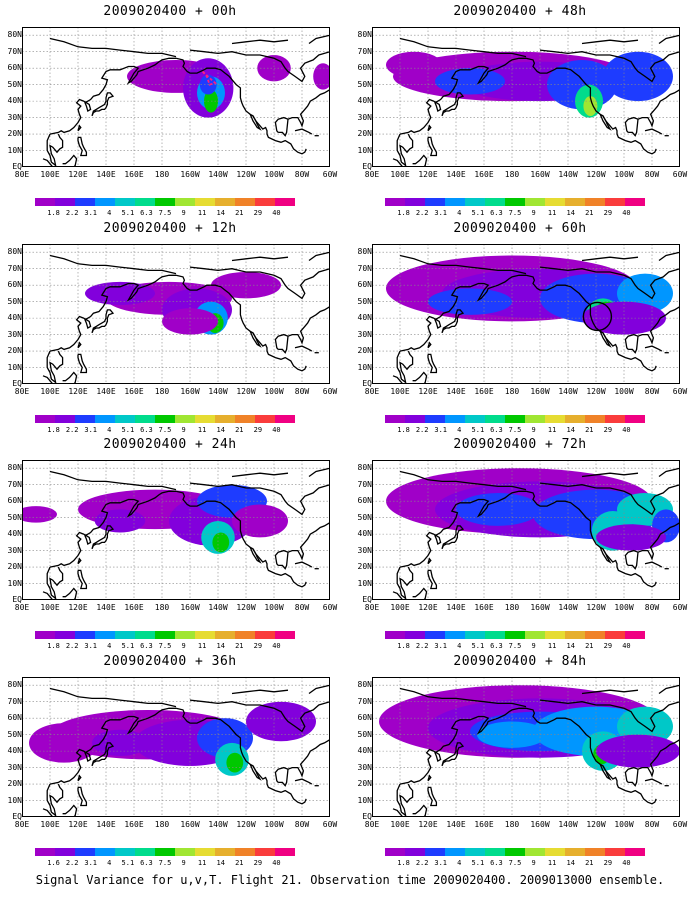 Image resolution: width=700 pixels, height=900 pixels. What do you see at coordinates (533, 646) in the screenshot?
I see `colorbar-label: 9` at bounding box center [533, 646].